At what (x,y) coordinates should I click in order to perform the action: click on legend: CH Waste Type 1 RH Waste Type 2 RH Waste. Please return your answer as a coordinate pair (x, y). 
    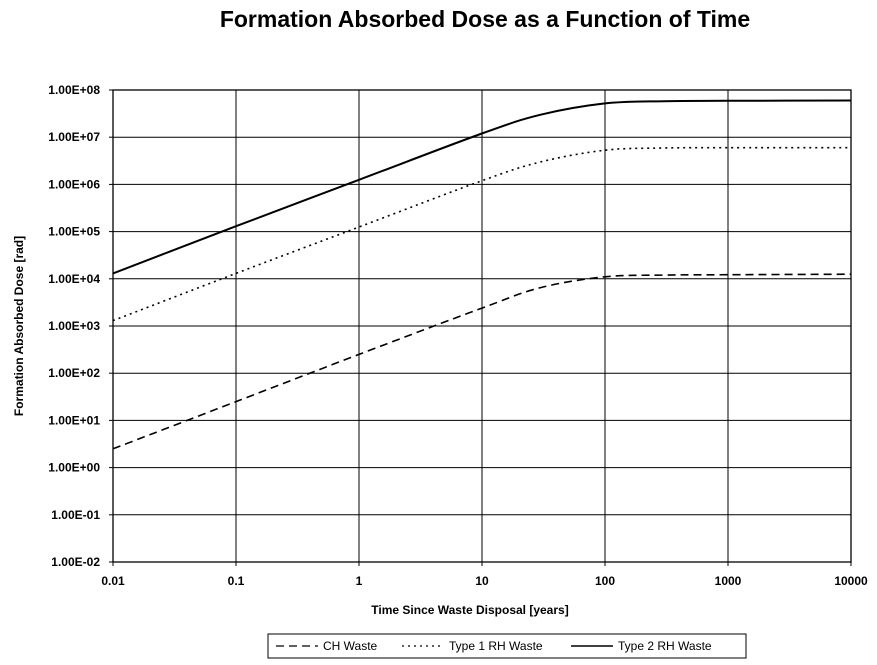
    Looking at the image, I should click on (507, 646).